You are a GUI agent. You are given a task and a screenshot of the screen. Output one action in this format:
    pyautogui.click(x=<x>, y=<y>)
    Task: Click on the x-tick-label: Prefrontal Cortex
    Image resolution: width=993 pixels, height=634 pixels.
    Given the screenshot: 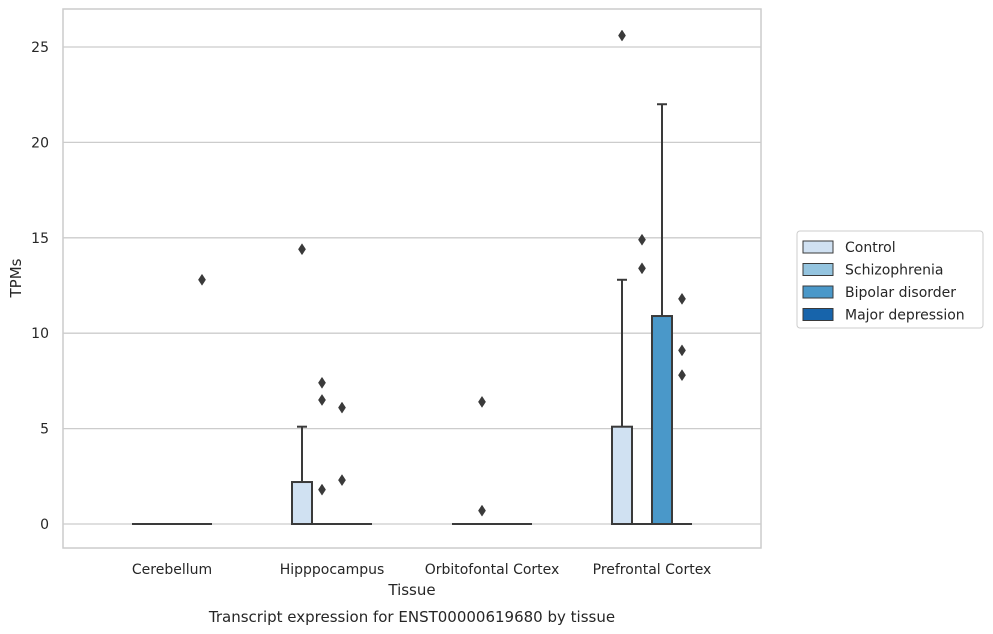 What is the action you would take?
    pyautogui.click(x=652, y=570)
    